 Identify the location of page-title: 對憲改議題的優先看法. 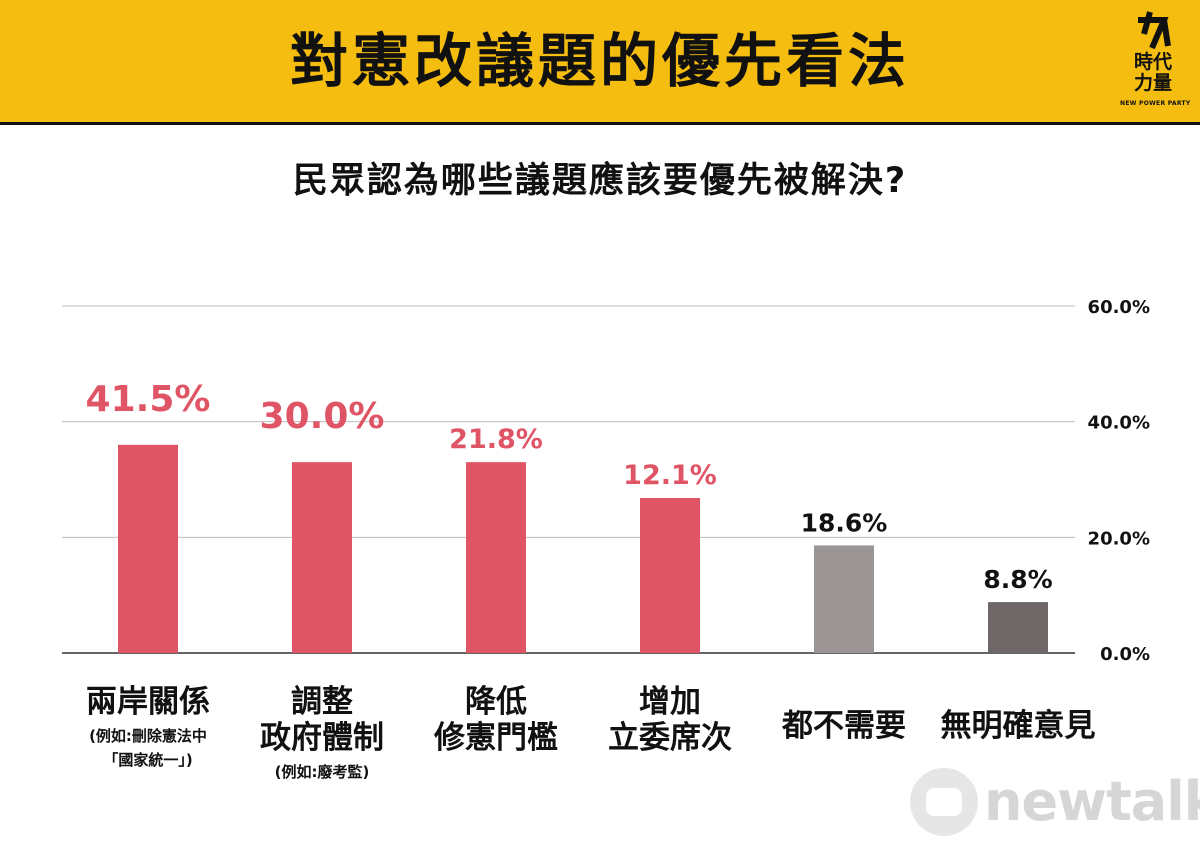
(599, 61).